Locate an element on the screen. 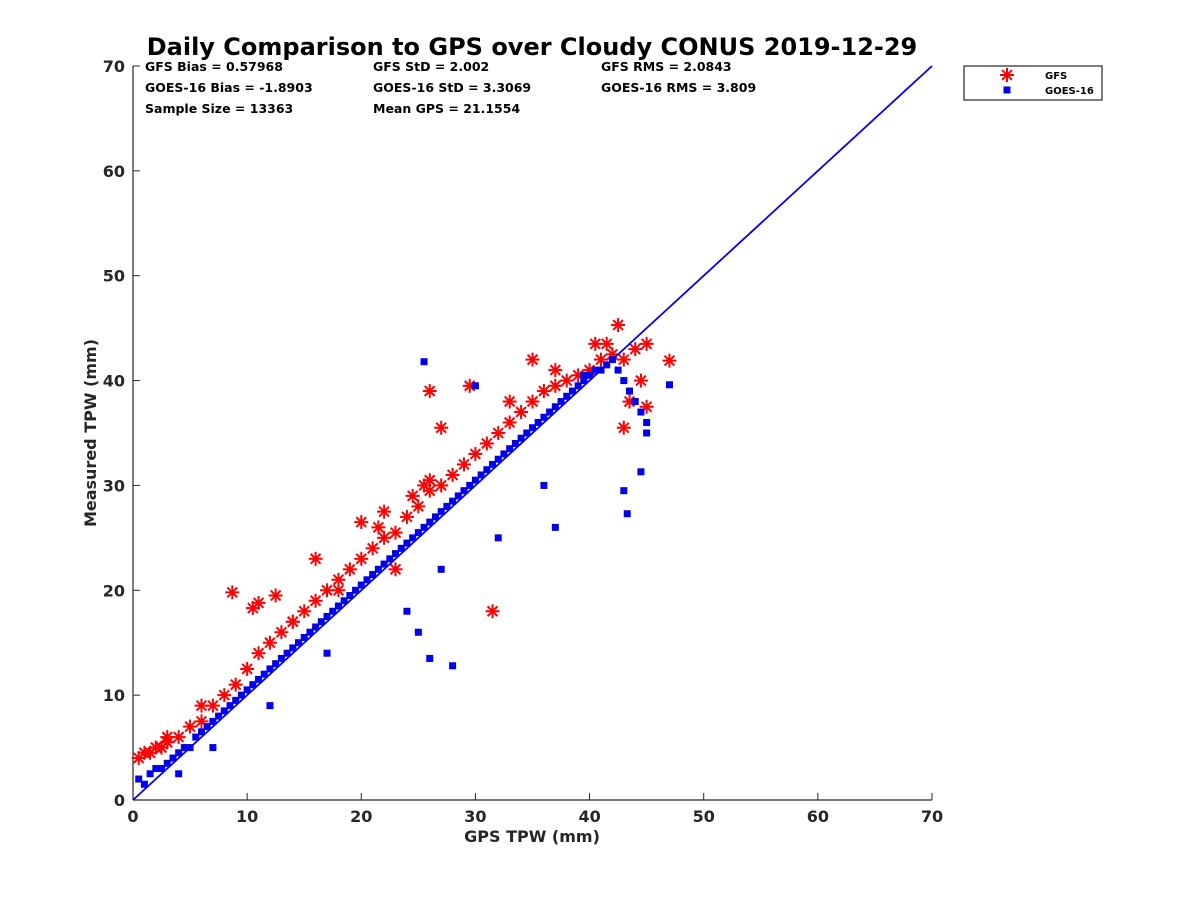 This screenshot has height=900, width=1200. x-tick-label: 10 is located at coordinates (247, 816).